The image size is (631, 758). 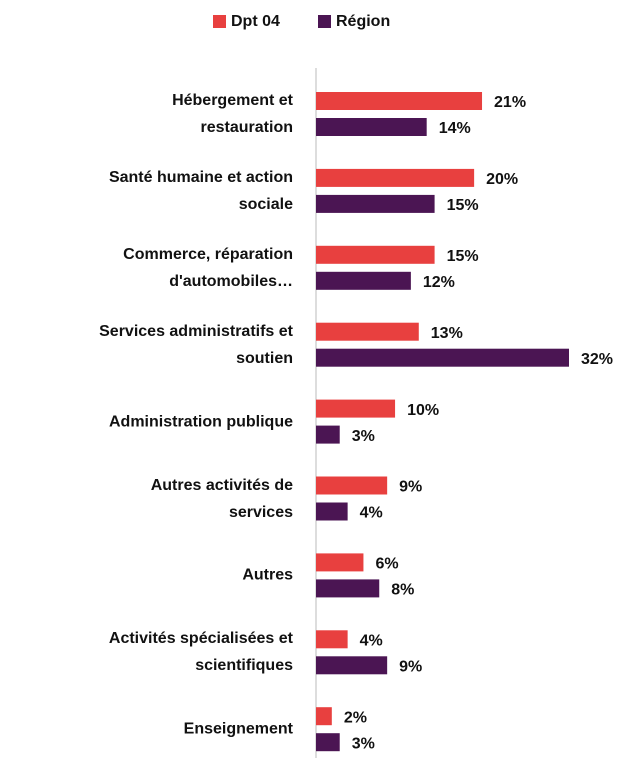 What do you see at coordinates (447, 333) in the screenshot?
I see `value-label: 13%` at bounding box center [447, 333].